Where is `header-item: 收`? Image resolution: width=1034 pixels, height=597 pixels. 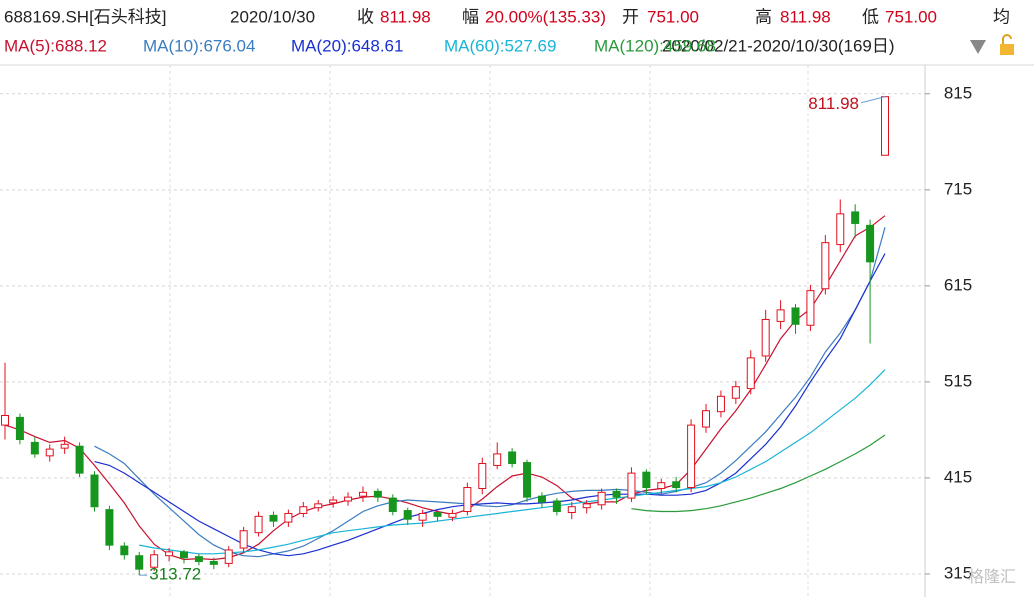 header-item: 收 is located at coordinates (365, 16).